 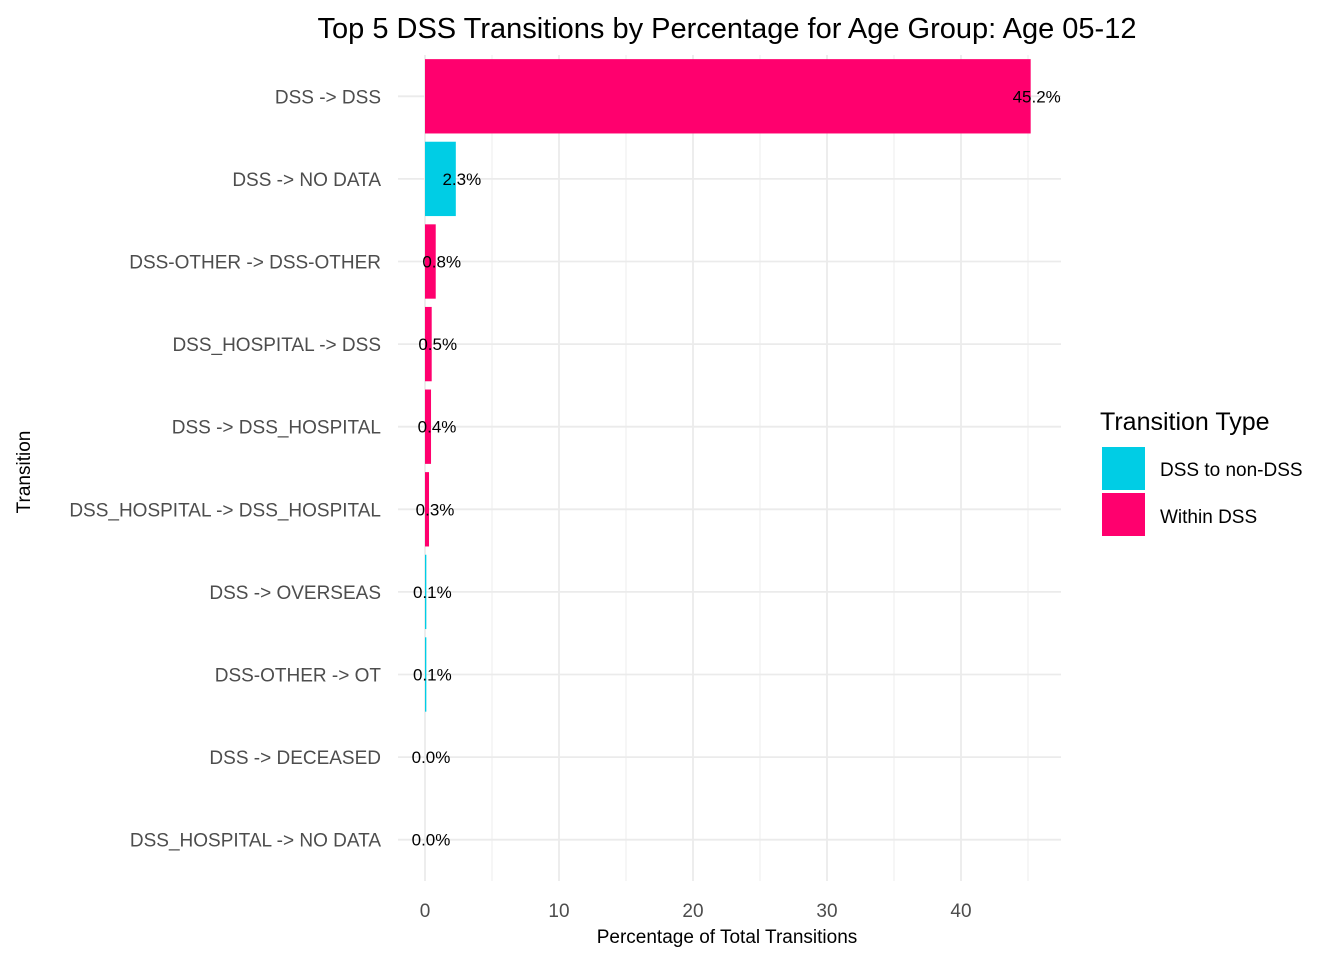 What do you see at coordinates (441, 262) in the screenshot?
I see `bar-value-label: 0.8%` at bounding box center [441, 262].